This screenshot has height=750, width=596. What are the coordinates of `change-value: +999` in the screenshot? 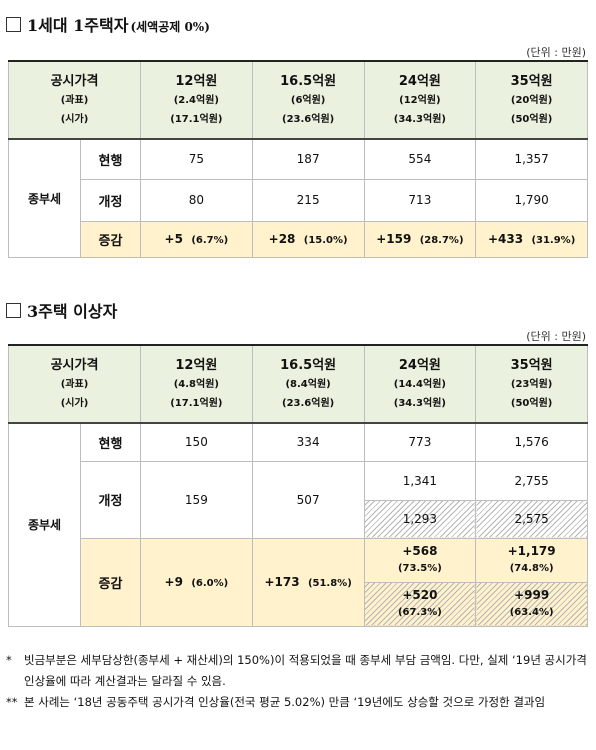 It's located at (532, 595).